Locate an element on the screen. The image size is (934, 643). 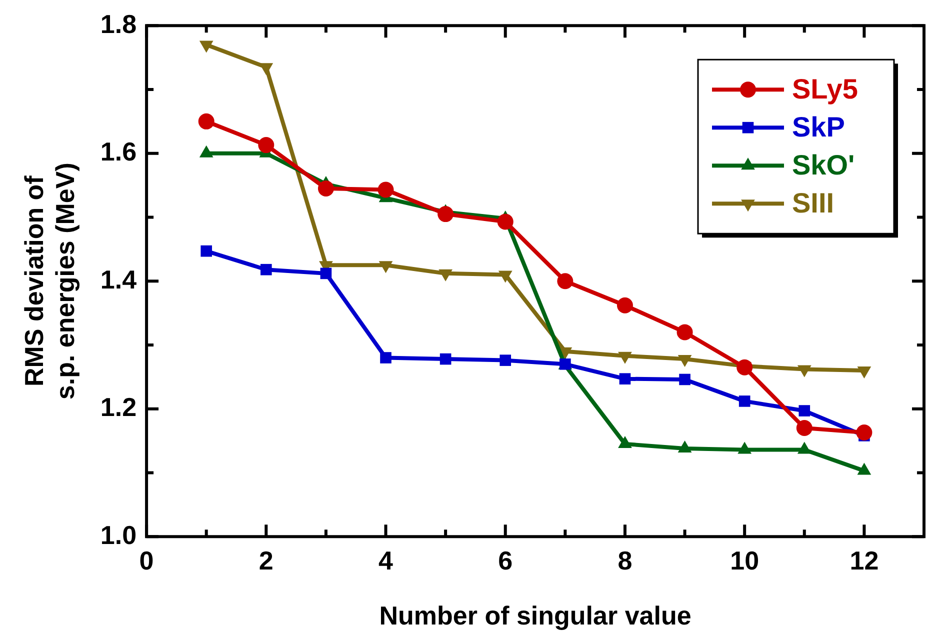
legend-label: SIII is located at coordinates (813, 202).